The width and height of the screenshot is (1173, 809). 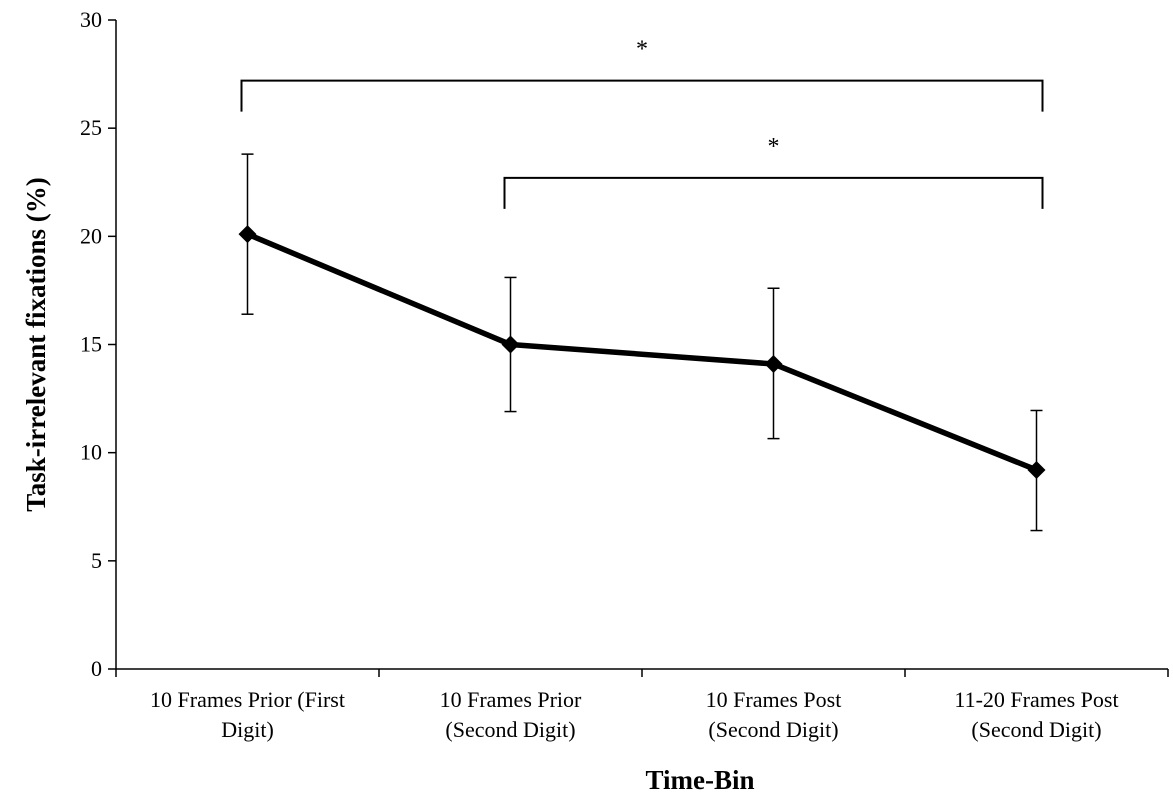 I want to click on significance-brackets: **, so click(x=642, y=123).